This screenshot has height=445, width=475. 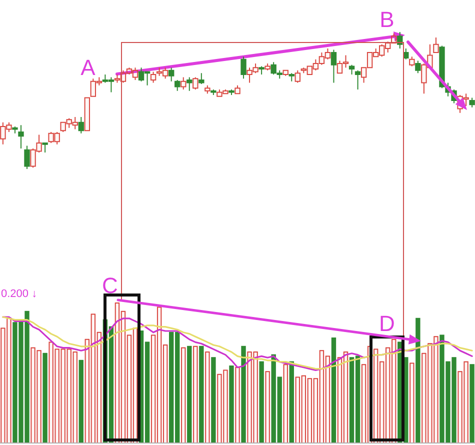 I want to click on text: C, so click(x=110, y=285).